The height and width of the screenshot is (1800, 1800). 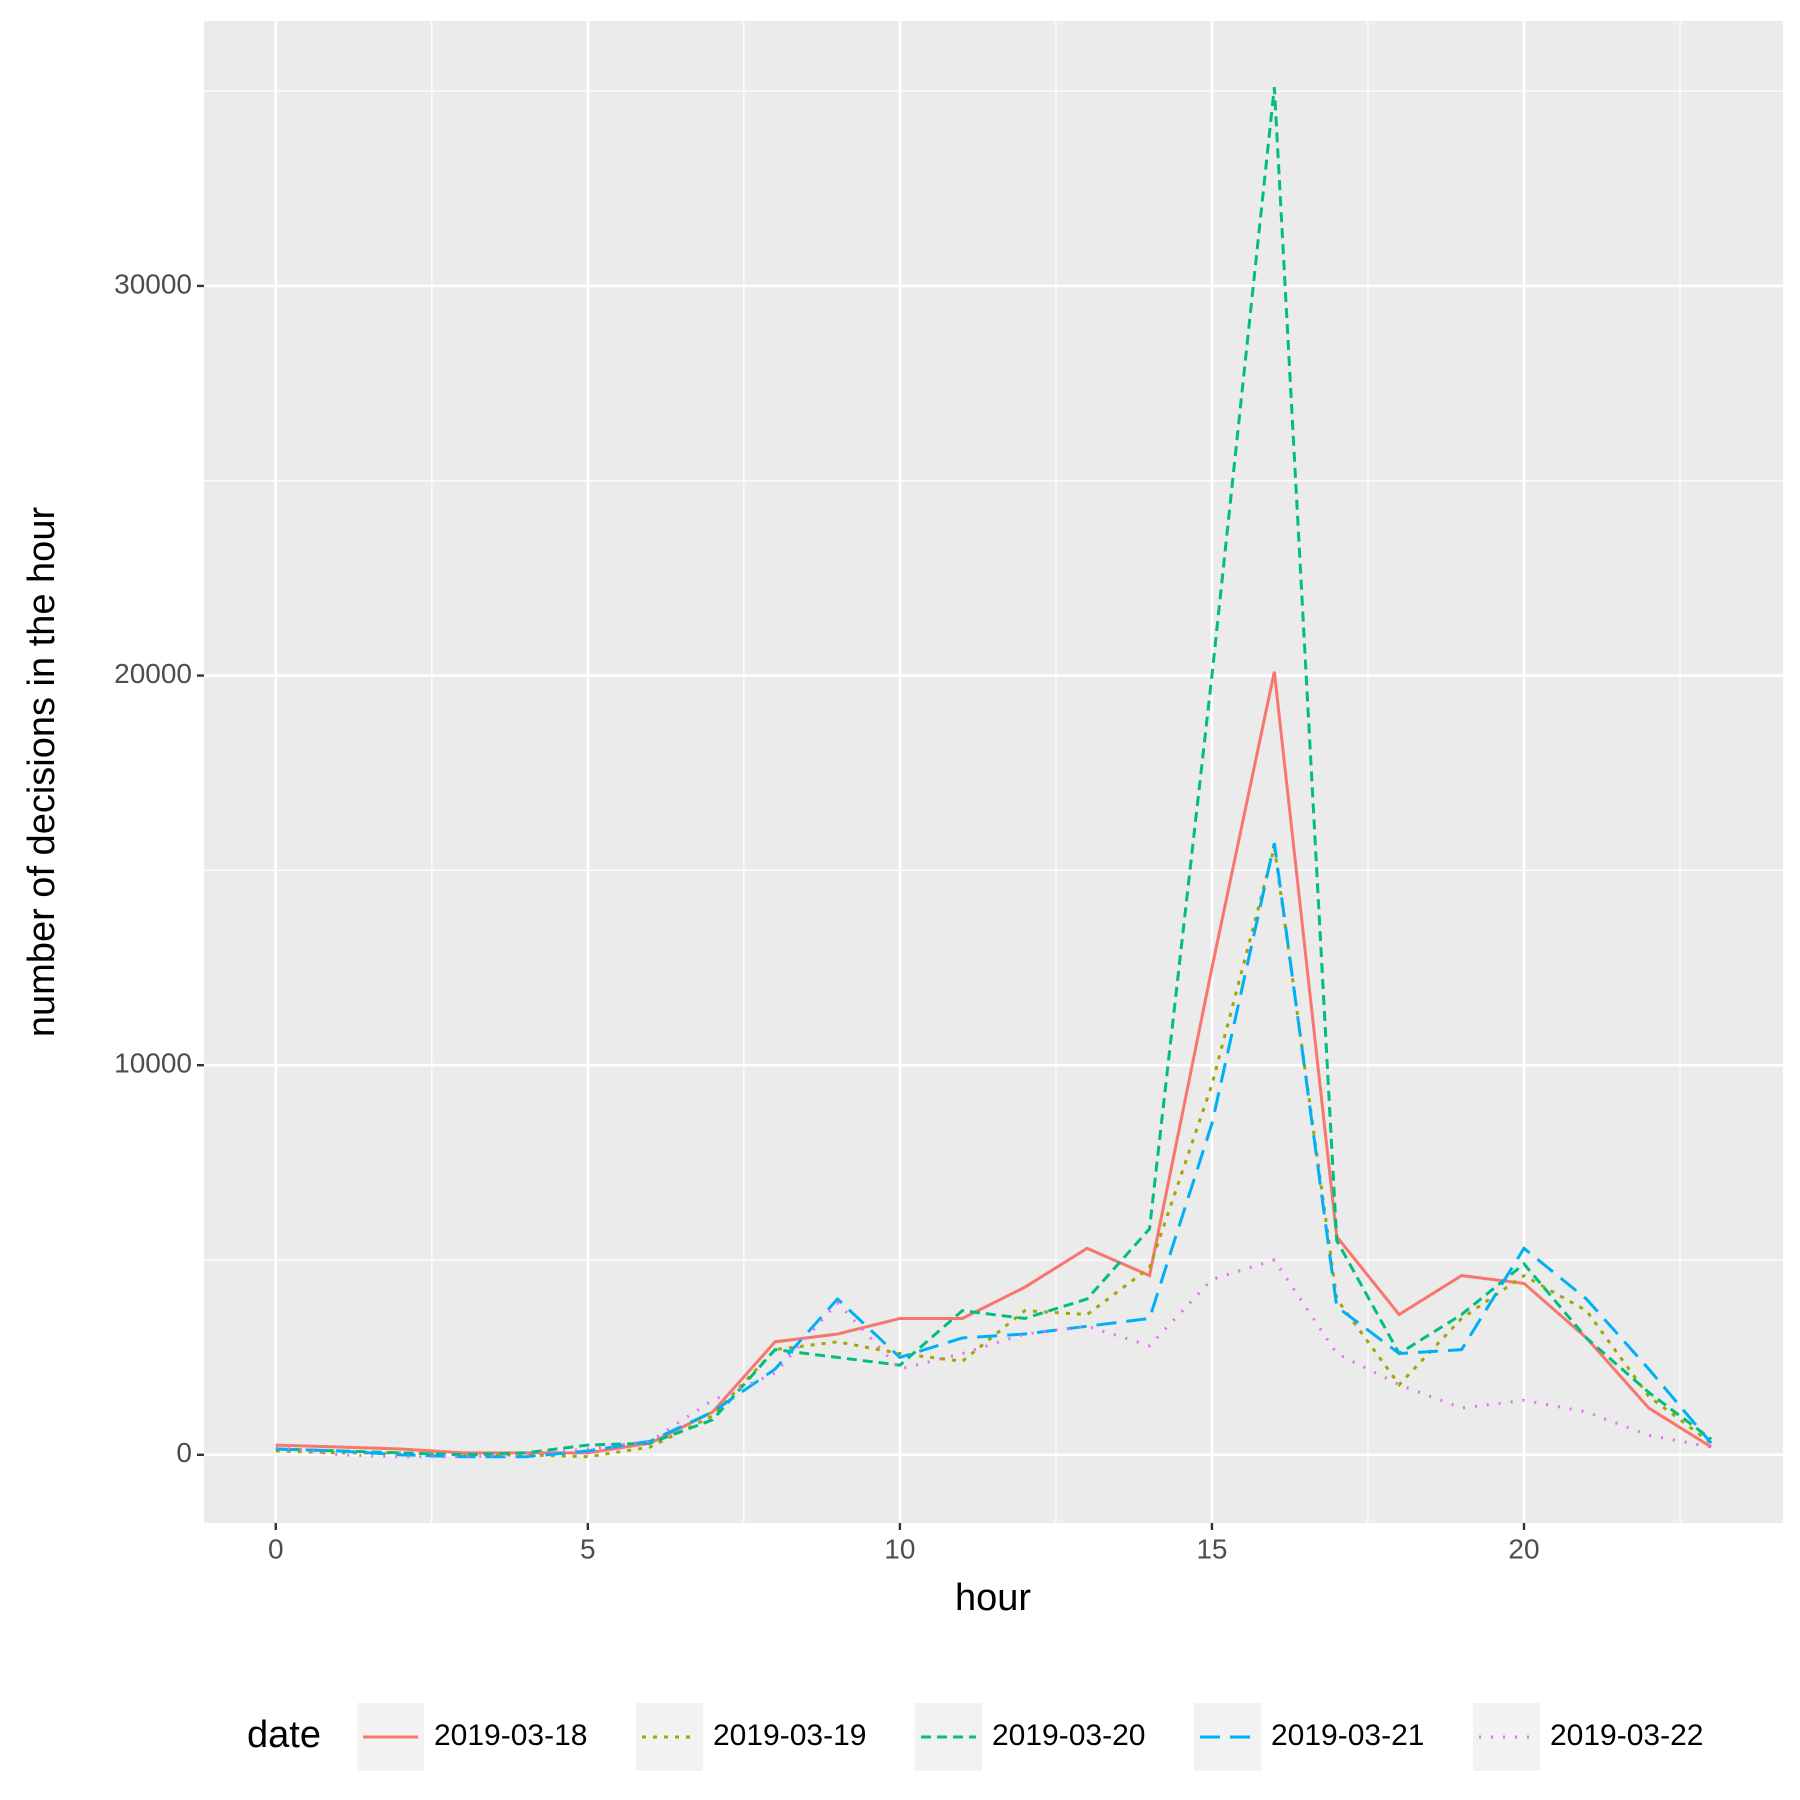 What do you see at coordinates (153, 1063) in the screenshot?
I see `y-tick-label: 10000` at bounding box center [153, 1063].